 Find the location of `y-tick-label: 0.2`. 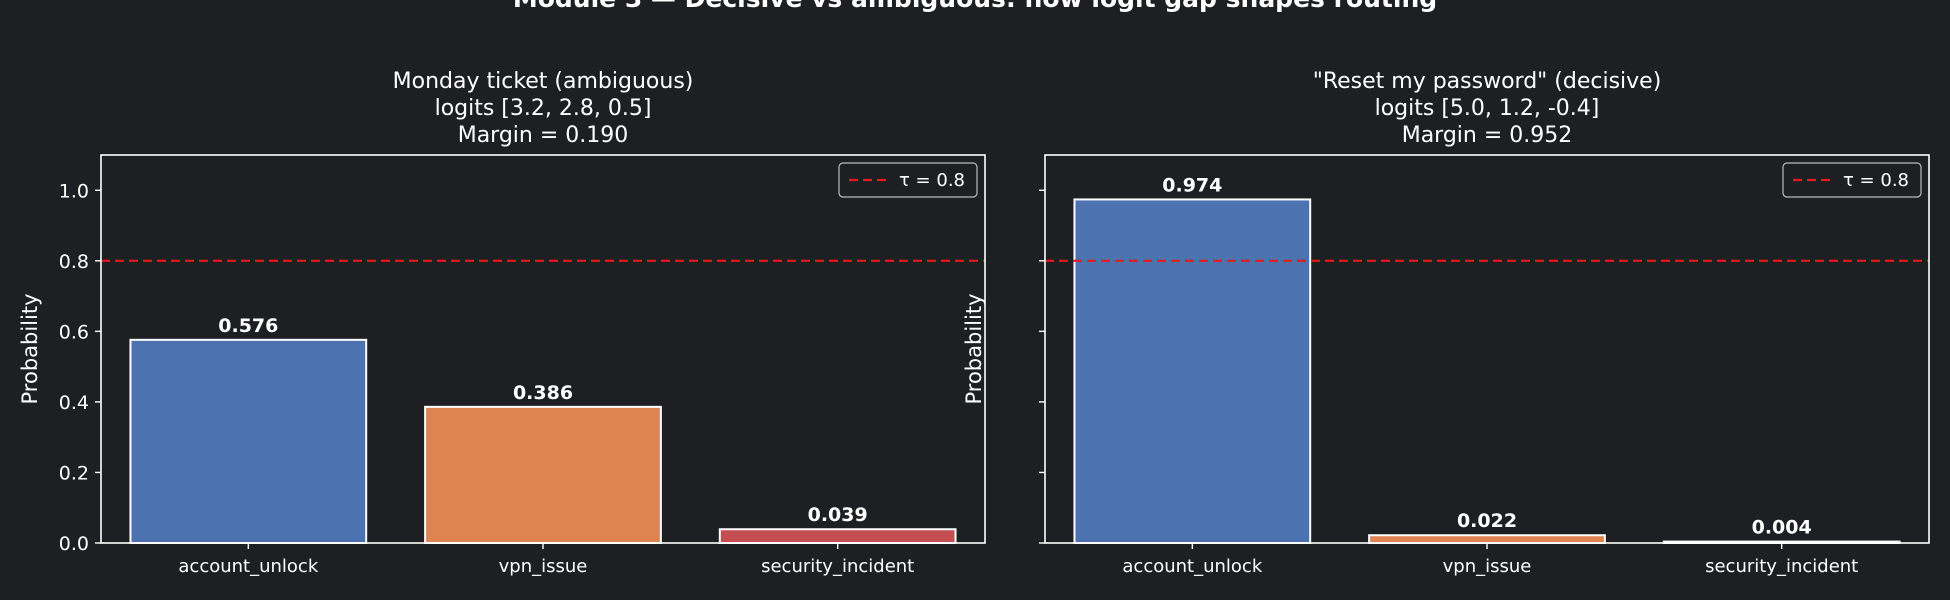

y-tick-label: 0.2 is located at coordinates (74, 473).